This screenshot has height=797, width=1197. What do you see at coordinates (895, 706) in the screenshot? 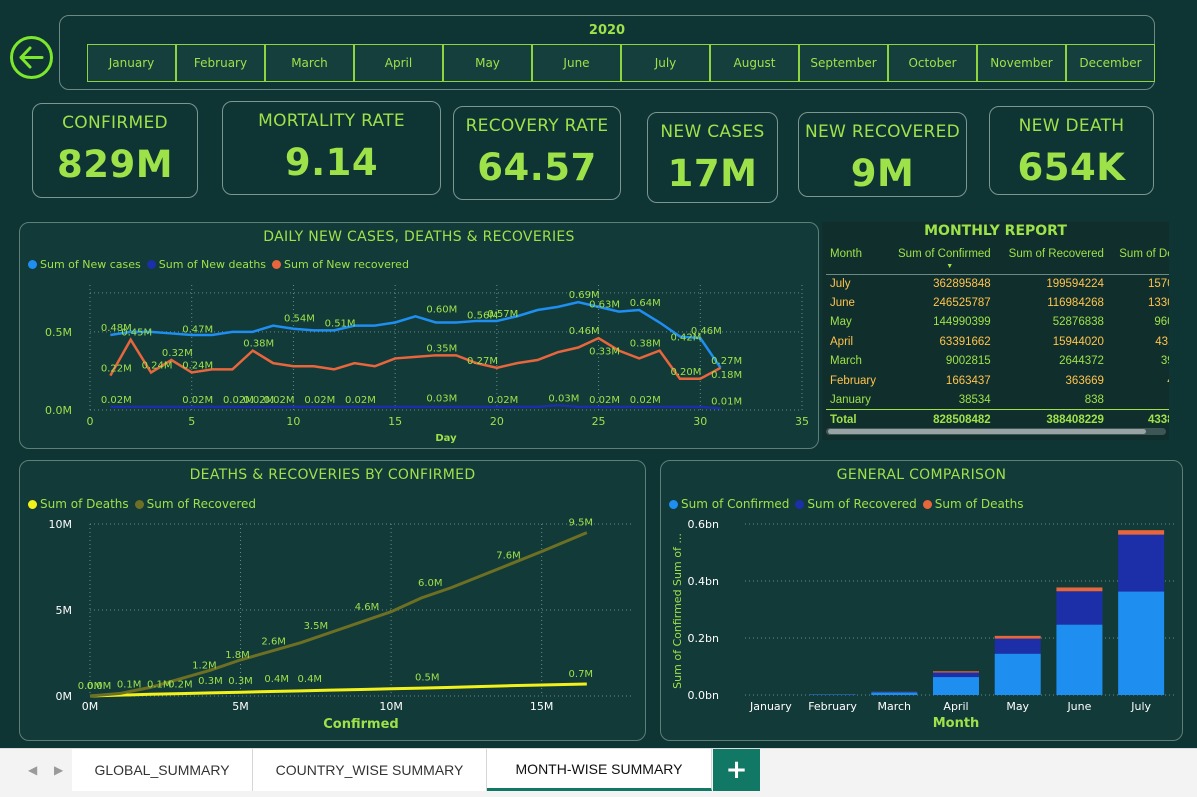
I see `x-tick-label: March` at bounding box center [895, 706].